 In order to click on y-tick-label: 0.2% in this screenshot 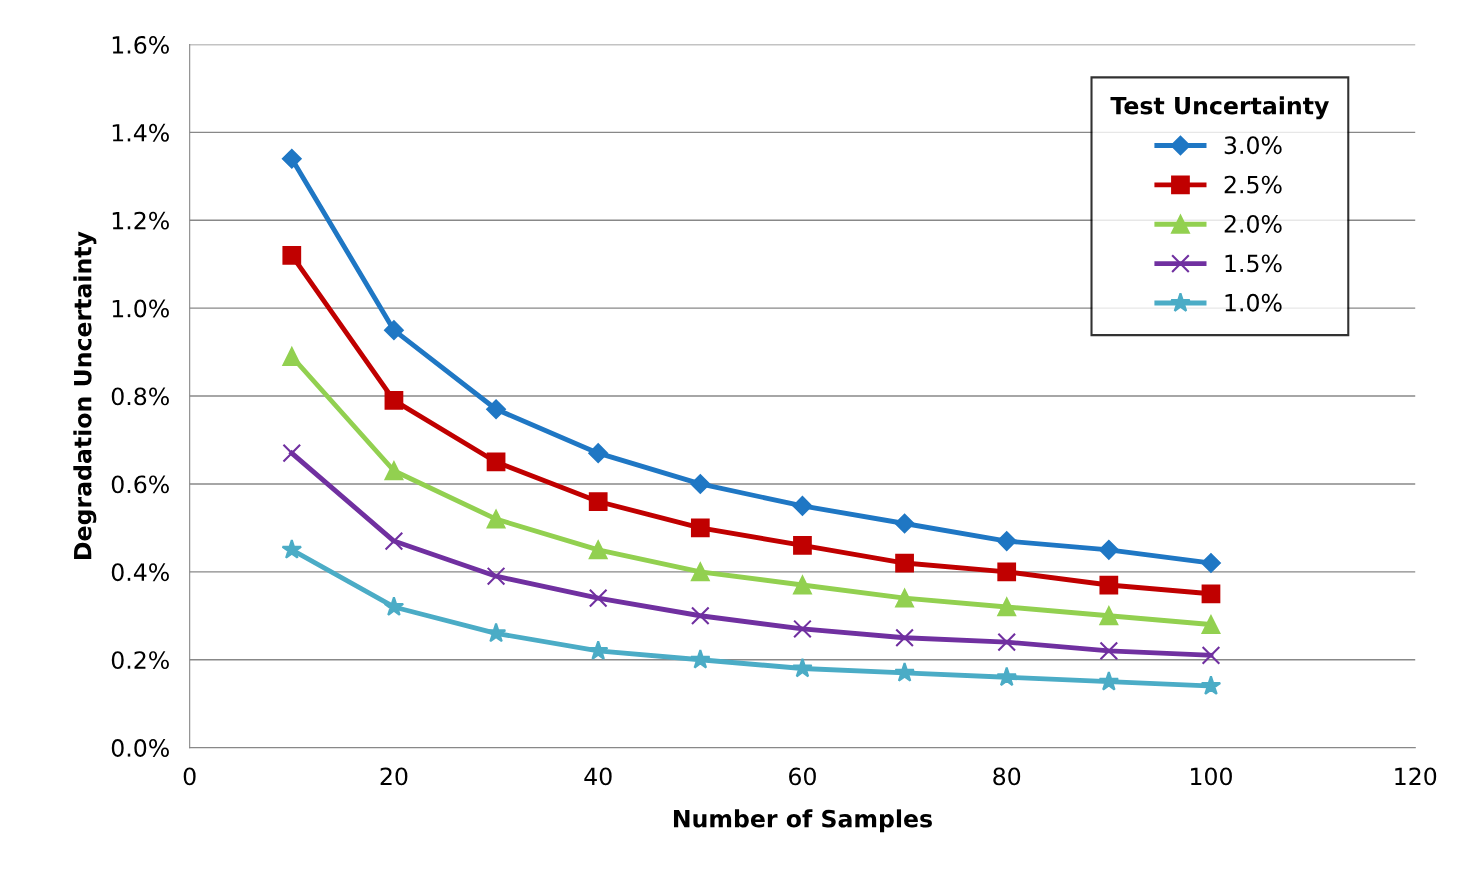, I will do `click(140, 660)`.